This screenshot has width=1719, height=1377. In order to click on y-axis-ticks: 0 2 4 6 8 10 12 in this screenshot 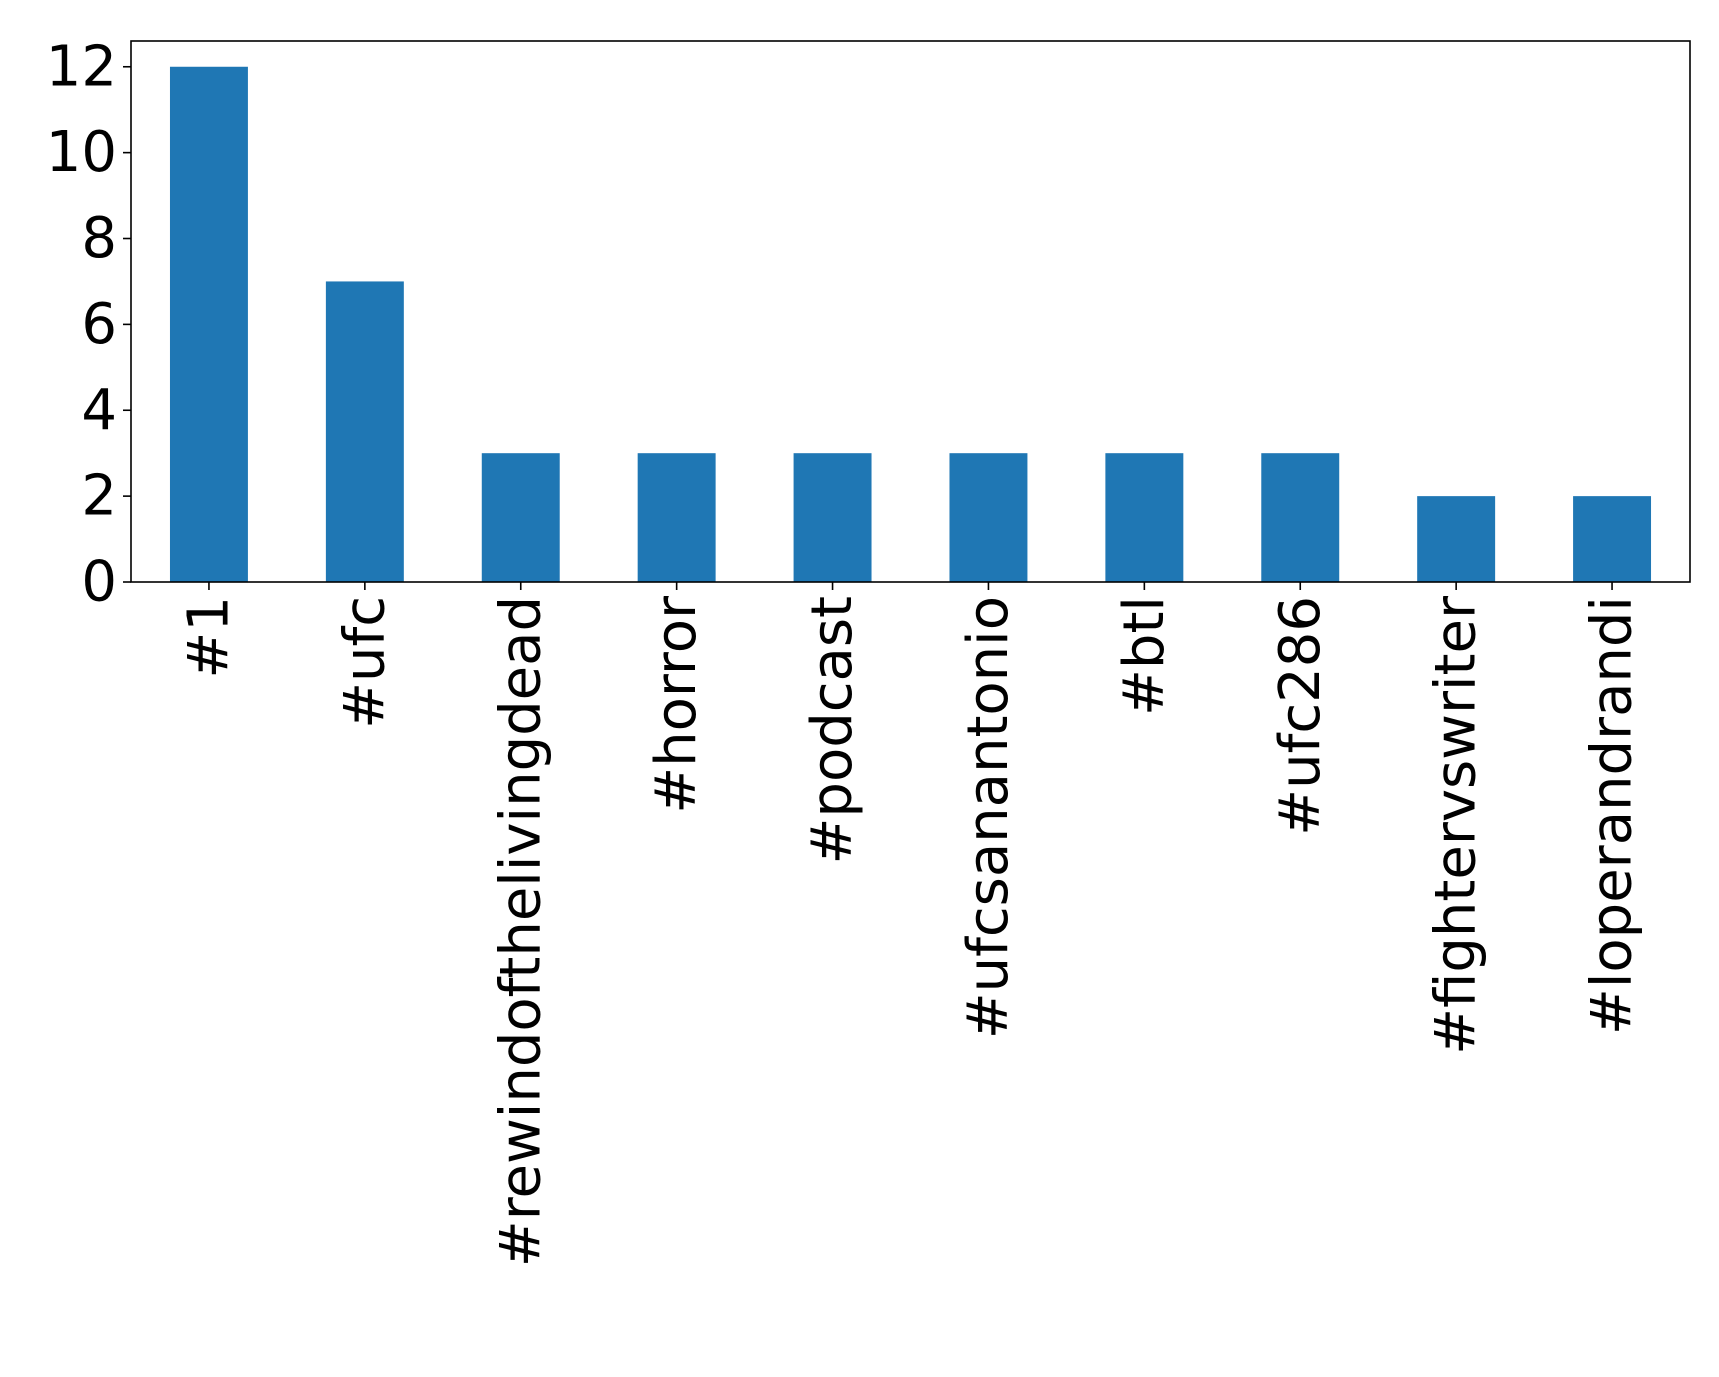, I will do `click(88, 324)`.